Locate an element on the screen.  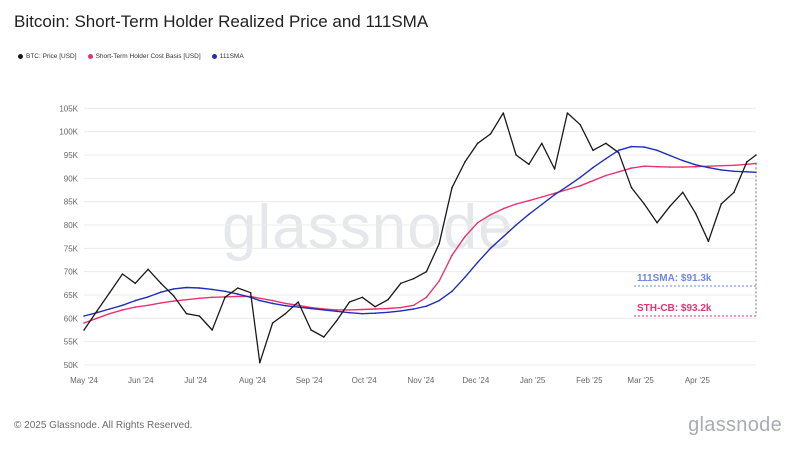
legend-item-111sma: 111SMA is located at coordinates (227, 56).